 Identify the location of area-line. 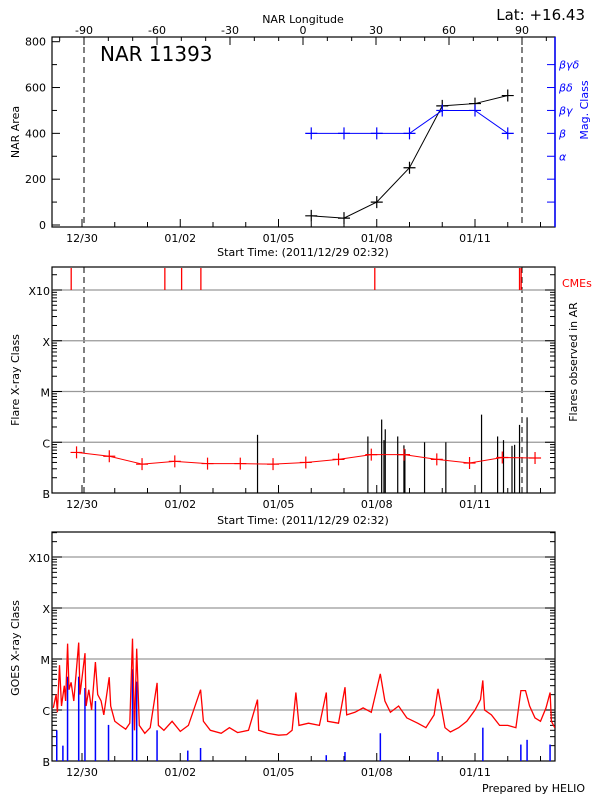
(409, 157).